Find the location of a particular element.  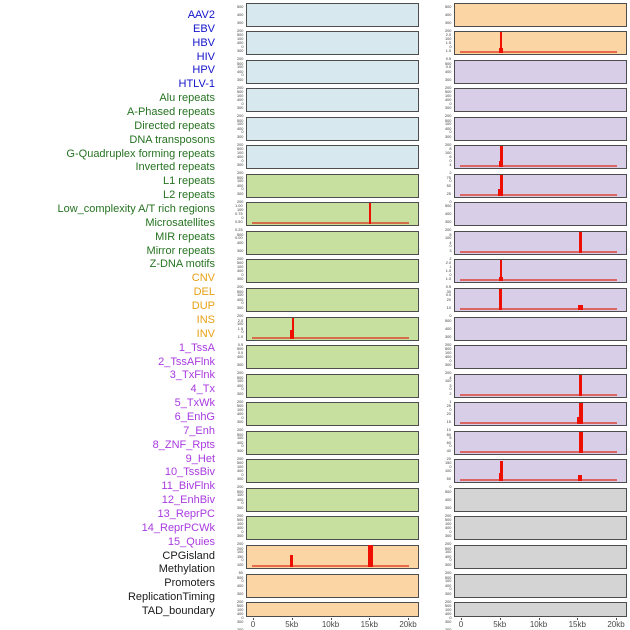

panel-mir-repeats is located at coordinates (332, 471).